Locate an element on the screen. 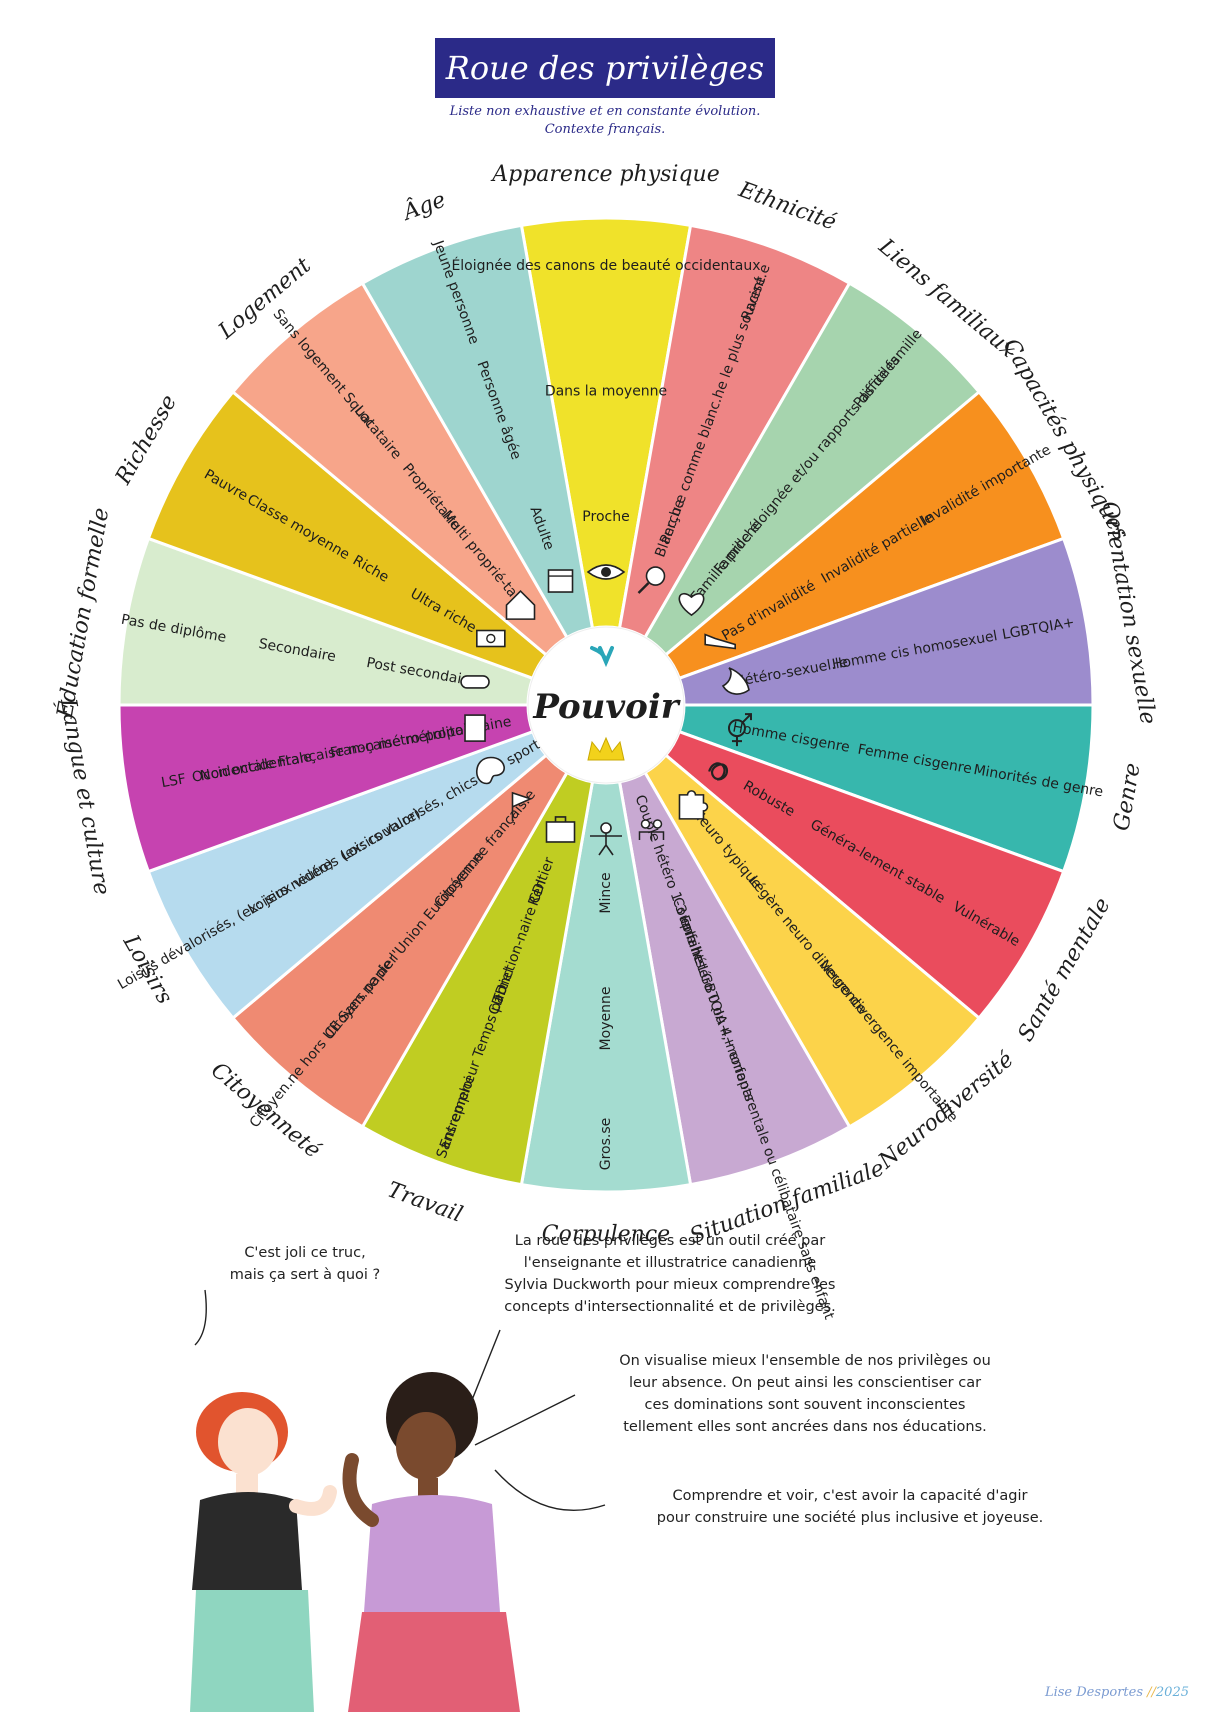  wheel-item-label: Mince is located at coordinates (606, 892).